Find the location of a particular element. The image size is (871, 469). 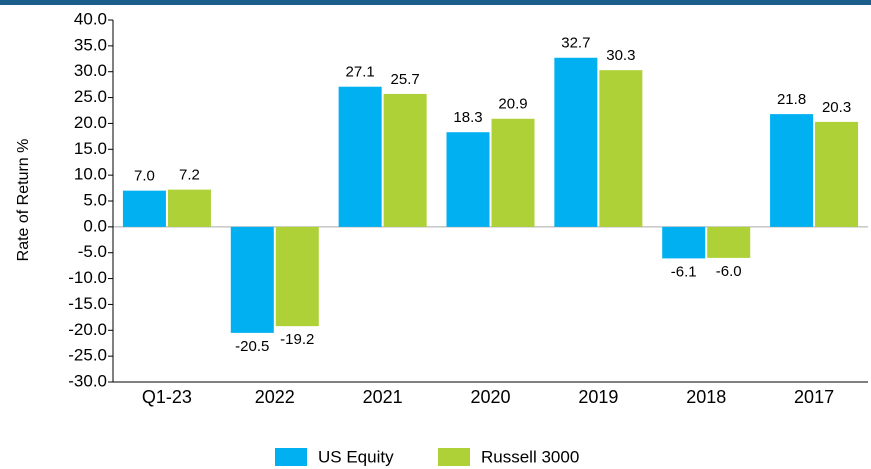

value-label: 20.3 is located at coordinates (836, 107).